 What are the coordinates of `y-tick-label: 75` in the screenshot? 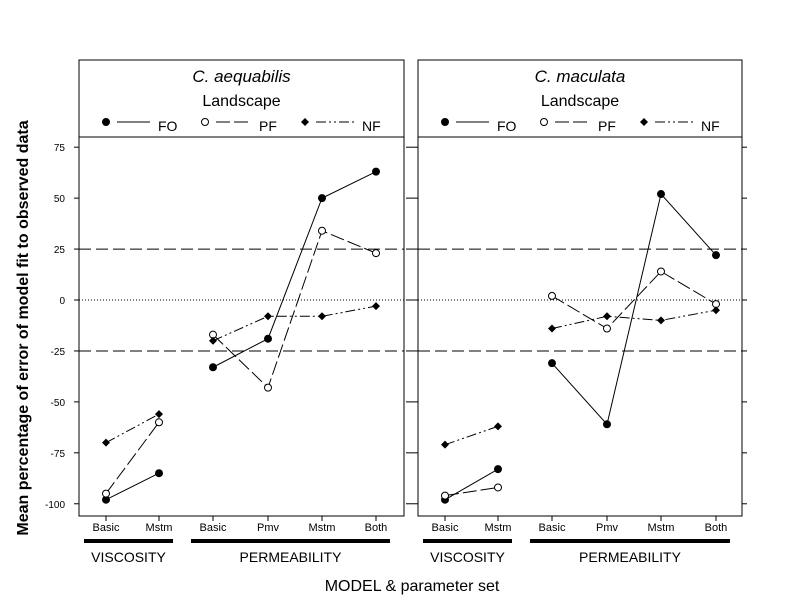 It's located at (60, 148).